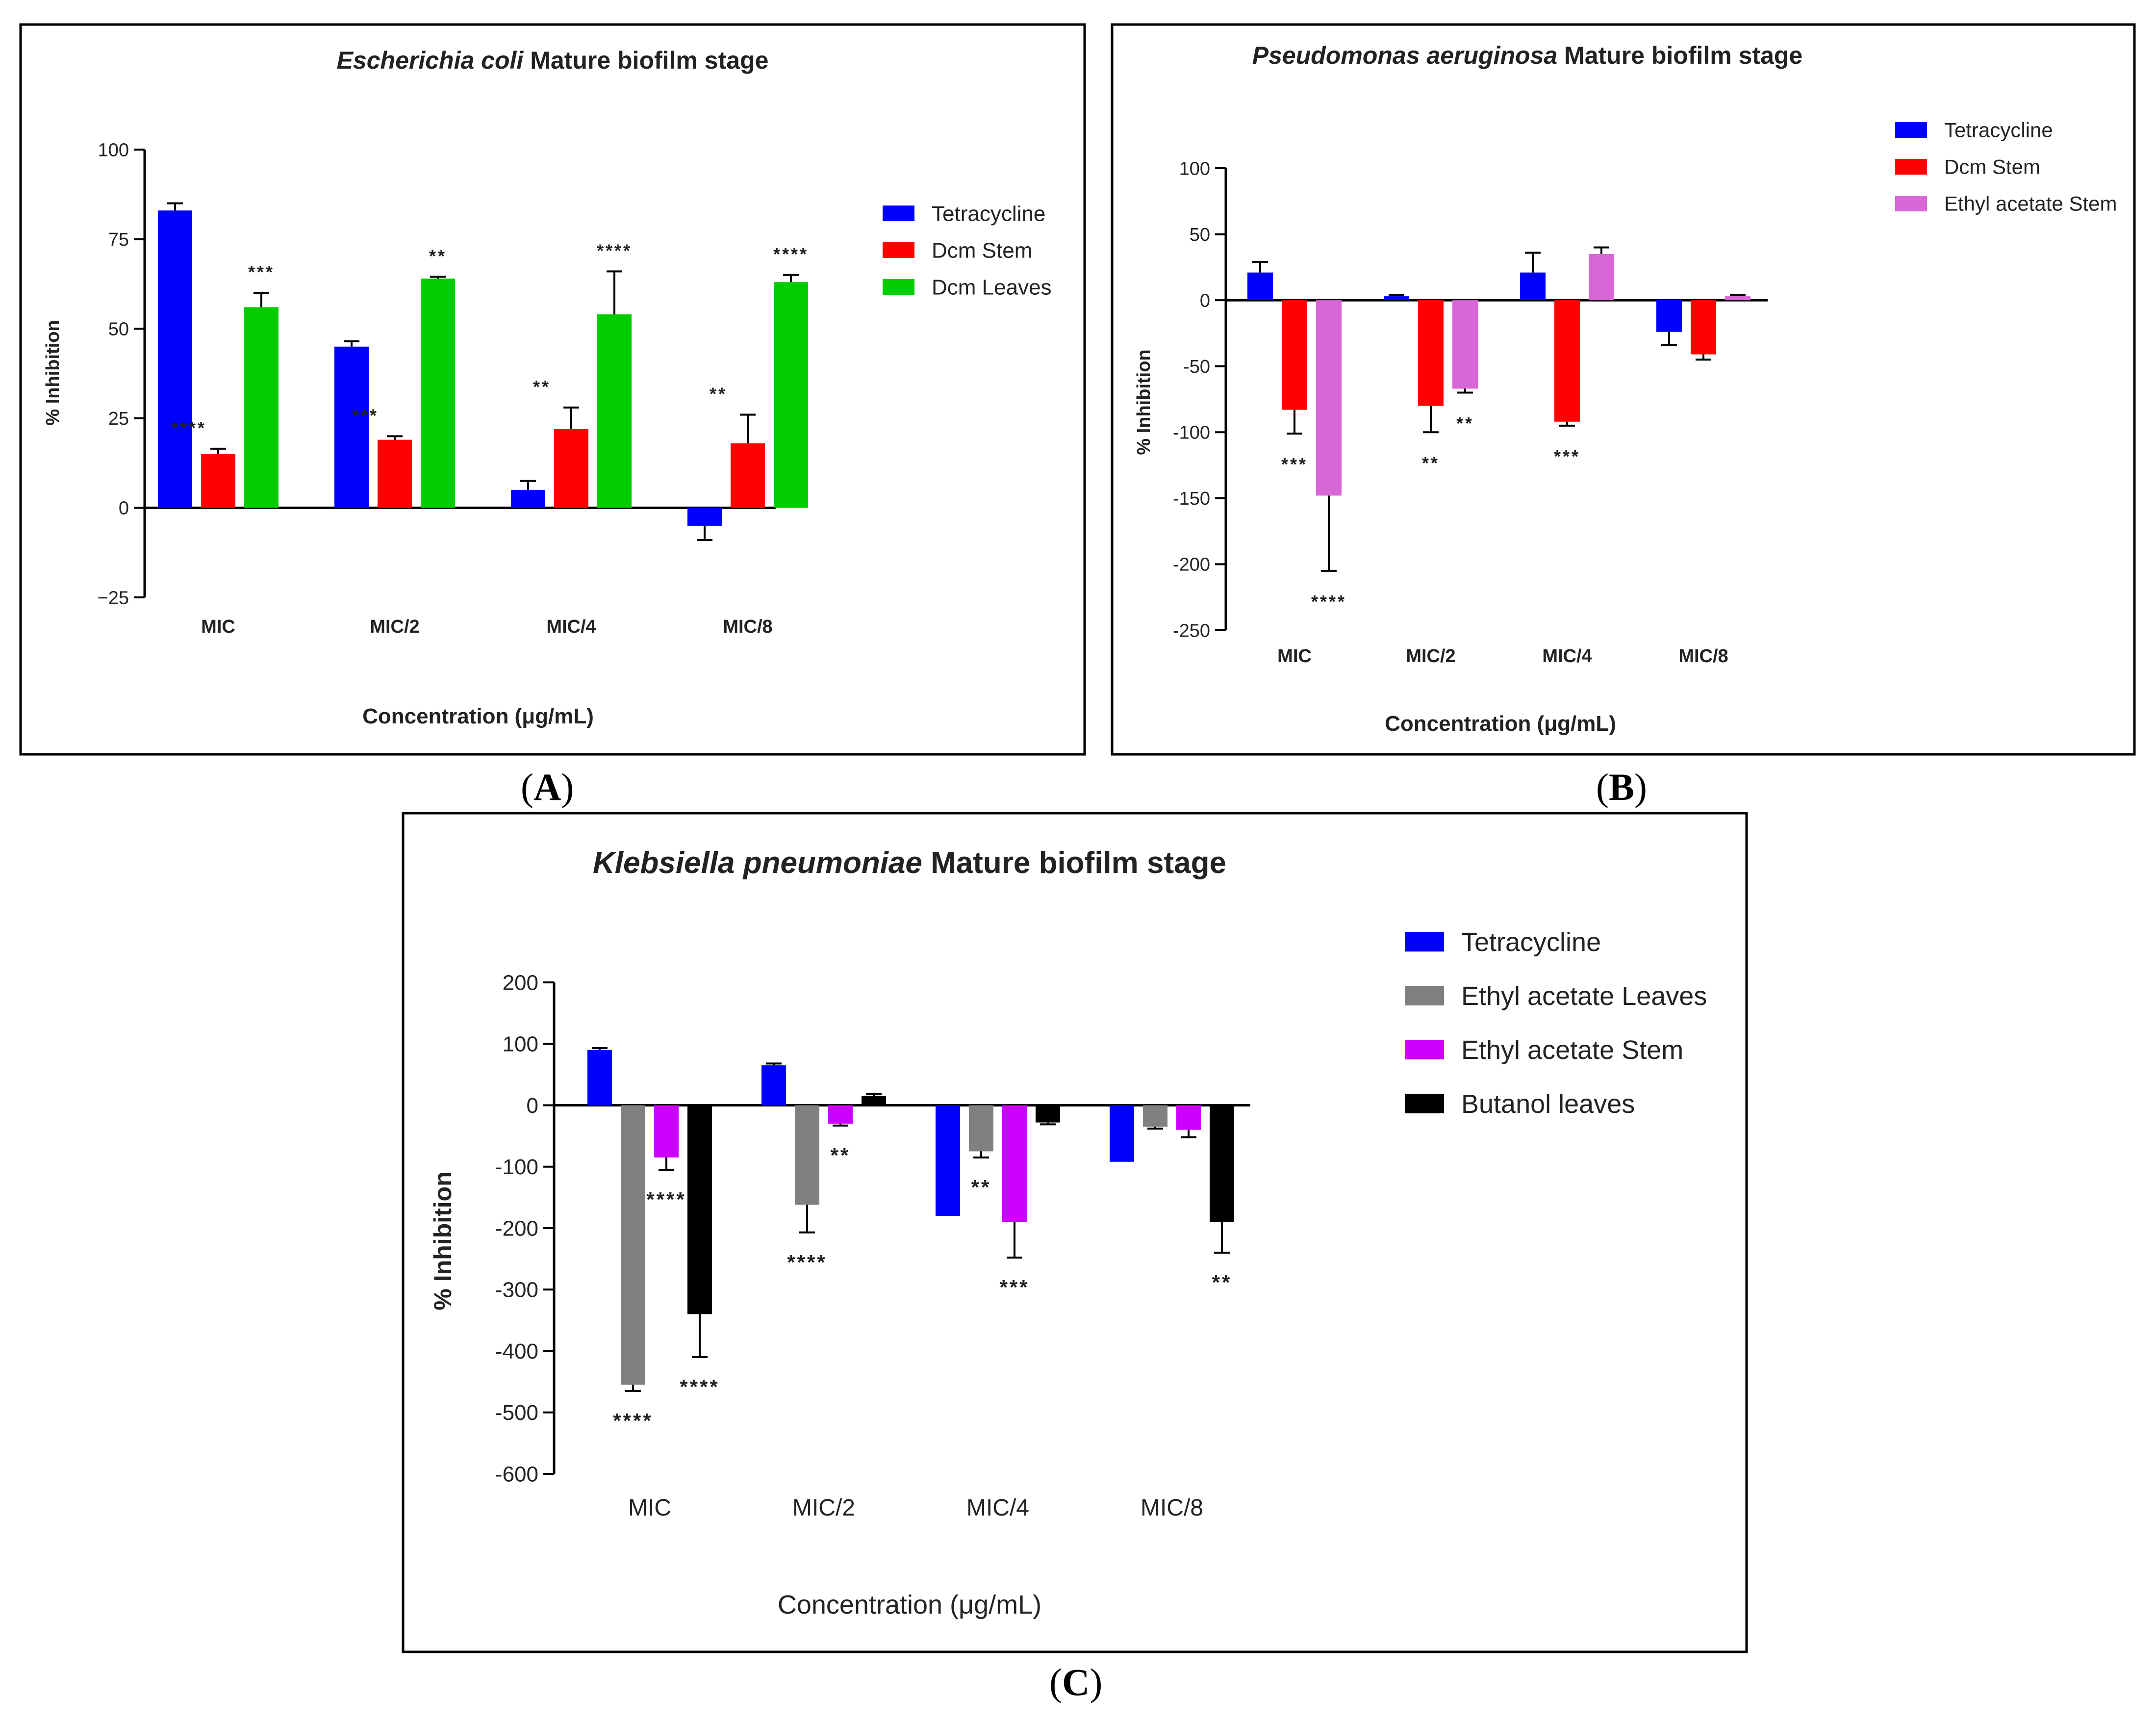  I want to click on y-tick-label: 75, so click(119, 240).